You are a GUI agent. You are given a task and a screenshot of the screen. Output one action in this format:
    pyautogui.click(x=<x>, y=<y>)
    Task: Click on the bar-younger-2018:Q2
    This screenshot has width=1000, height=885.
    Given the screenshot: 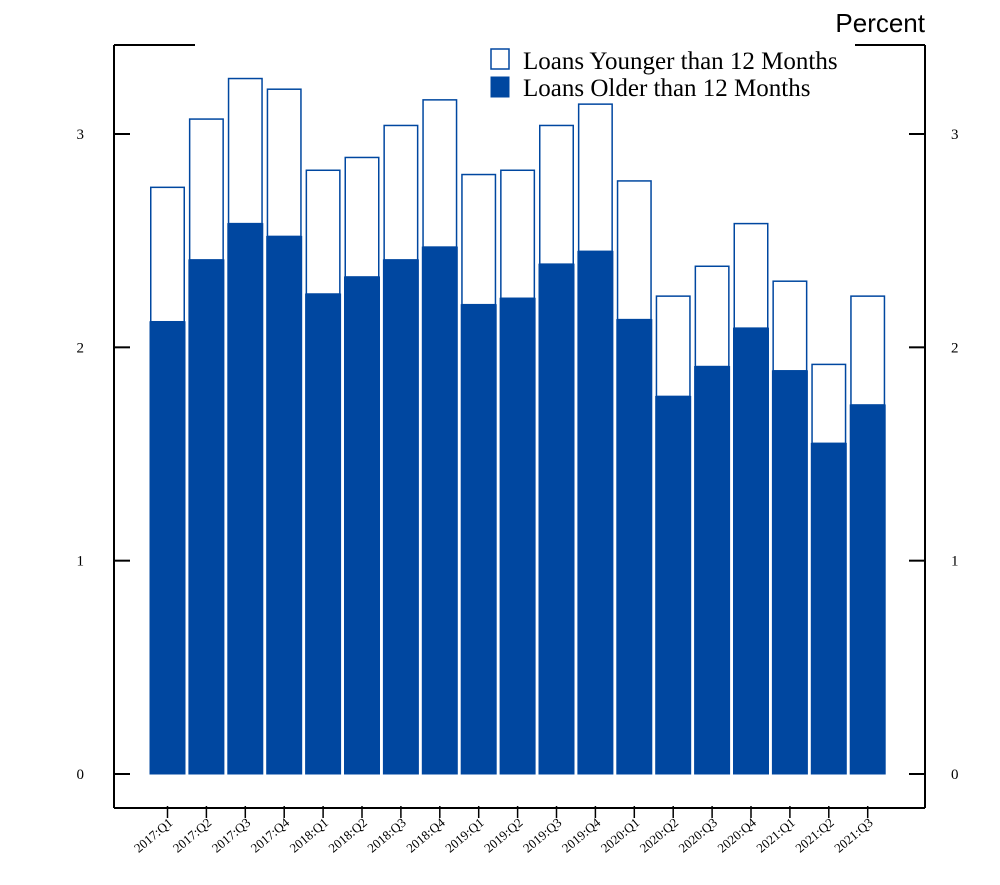 What is the action you would take?
    pyautogui.click(x=362, y=217)
    